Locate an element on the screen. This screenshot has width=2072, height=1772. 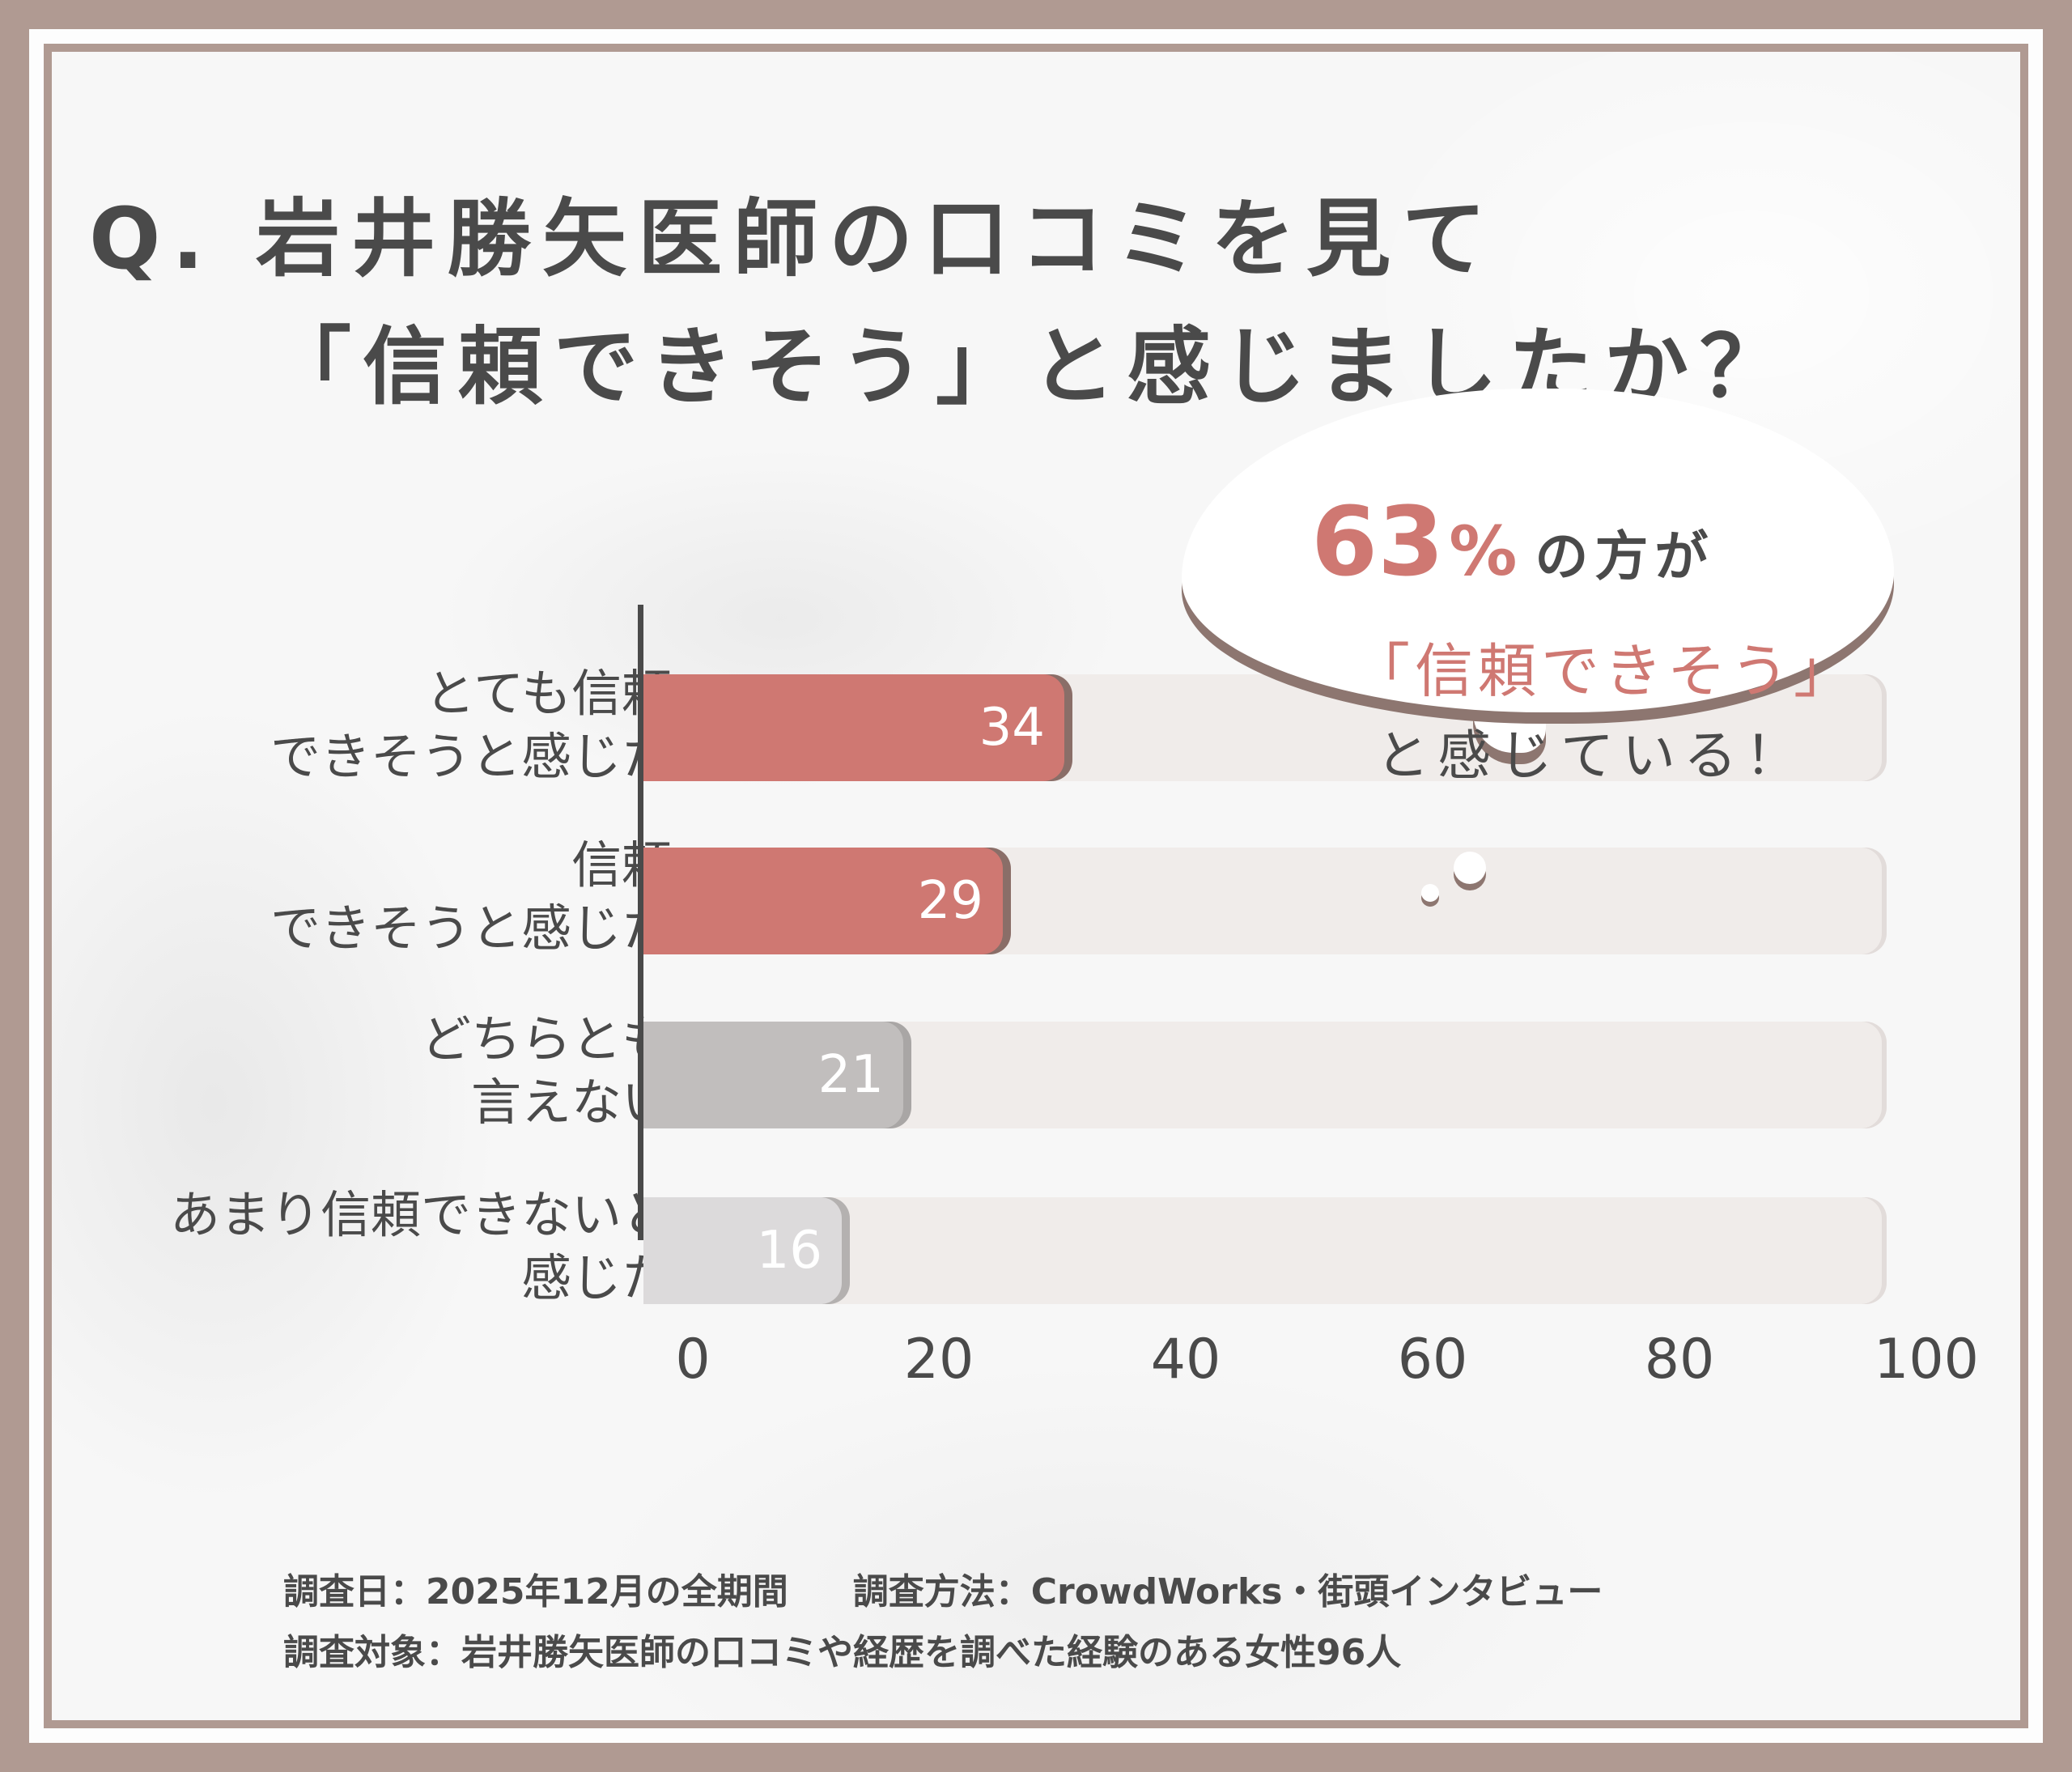
category-label-not-trustworthy: あまり信頼できないと 感じた is located at coordinates (420, 1246).